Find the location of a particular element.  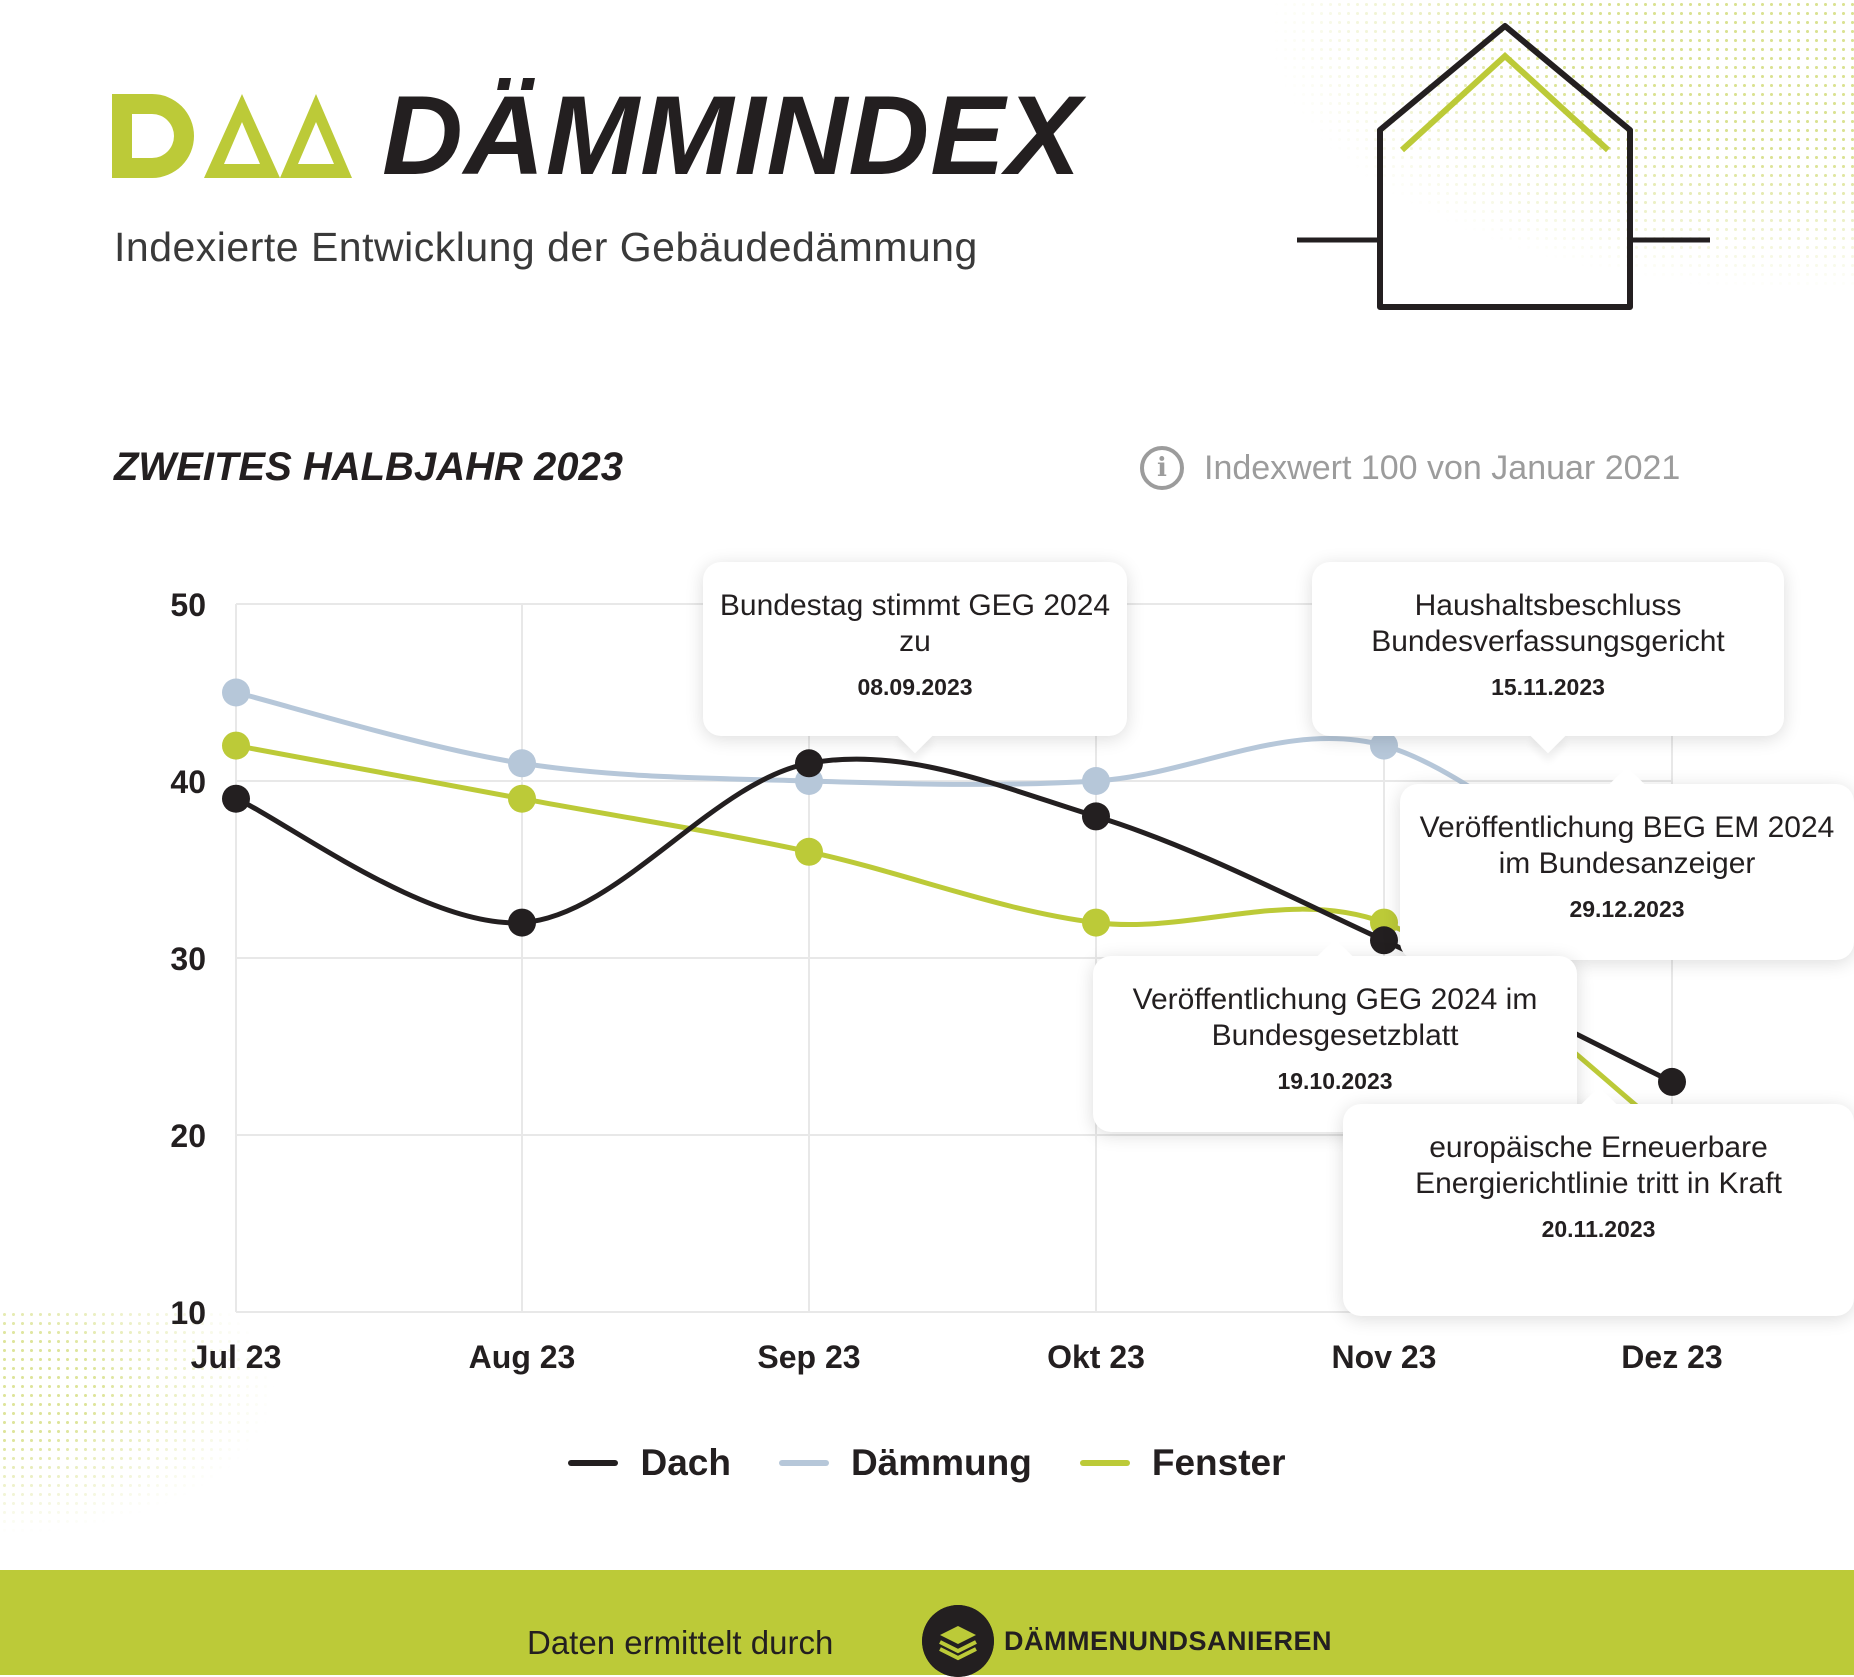

x-axis-labels: Jul 23 Aug 23 Sep 23 Okt 23 Nov 23 Dez 23 is located at coordinates (957, 1357).